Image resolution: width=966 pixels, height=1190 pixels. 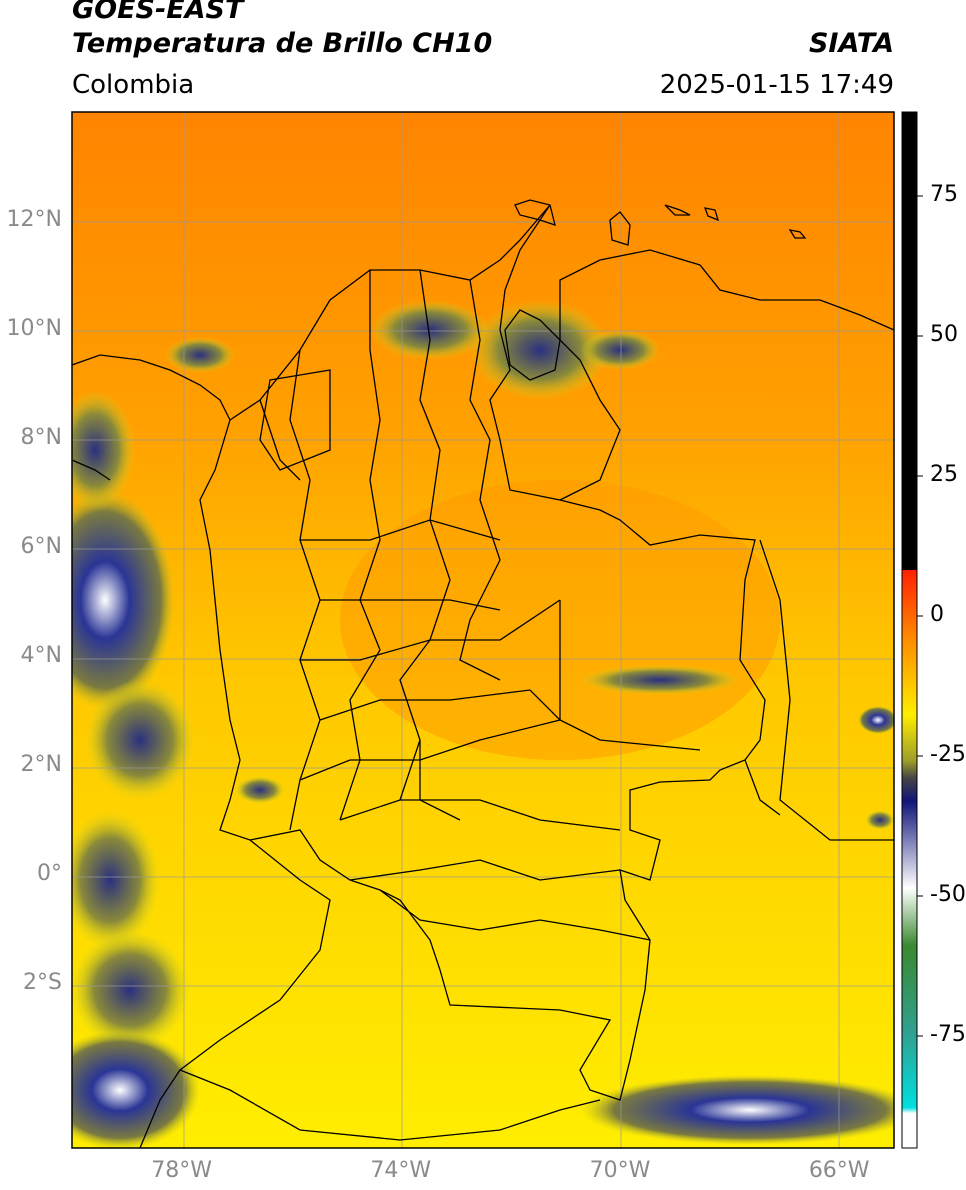 I want to click on lat-tick-label: 8°N, so click(x=41, y=438).